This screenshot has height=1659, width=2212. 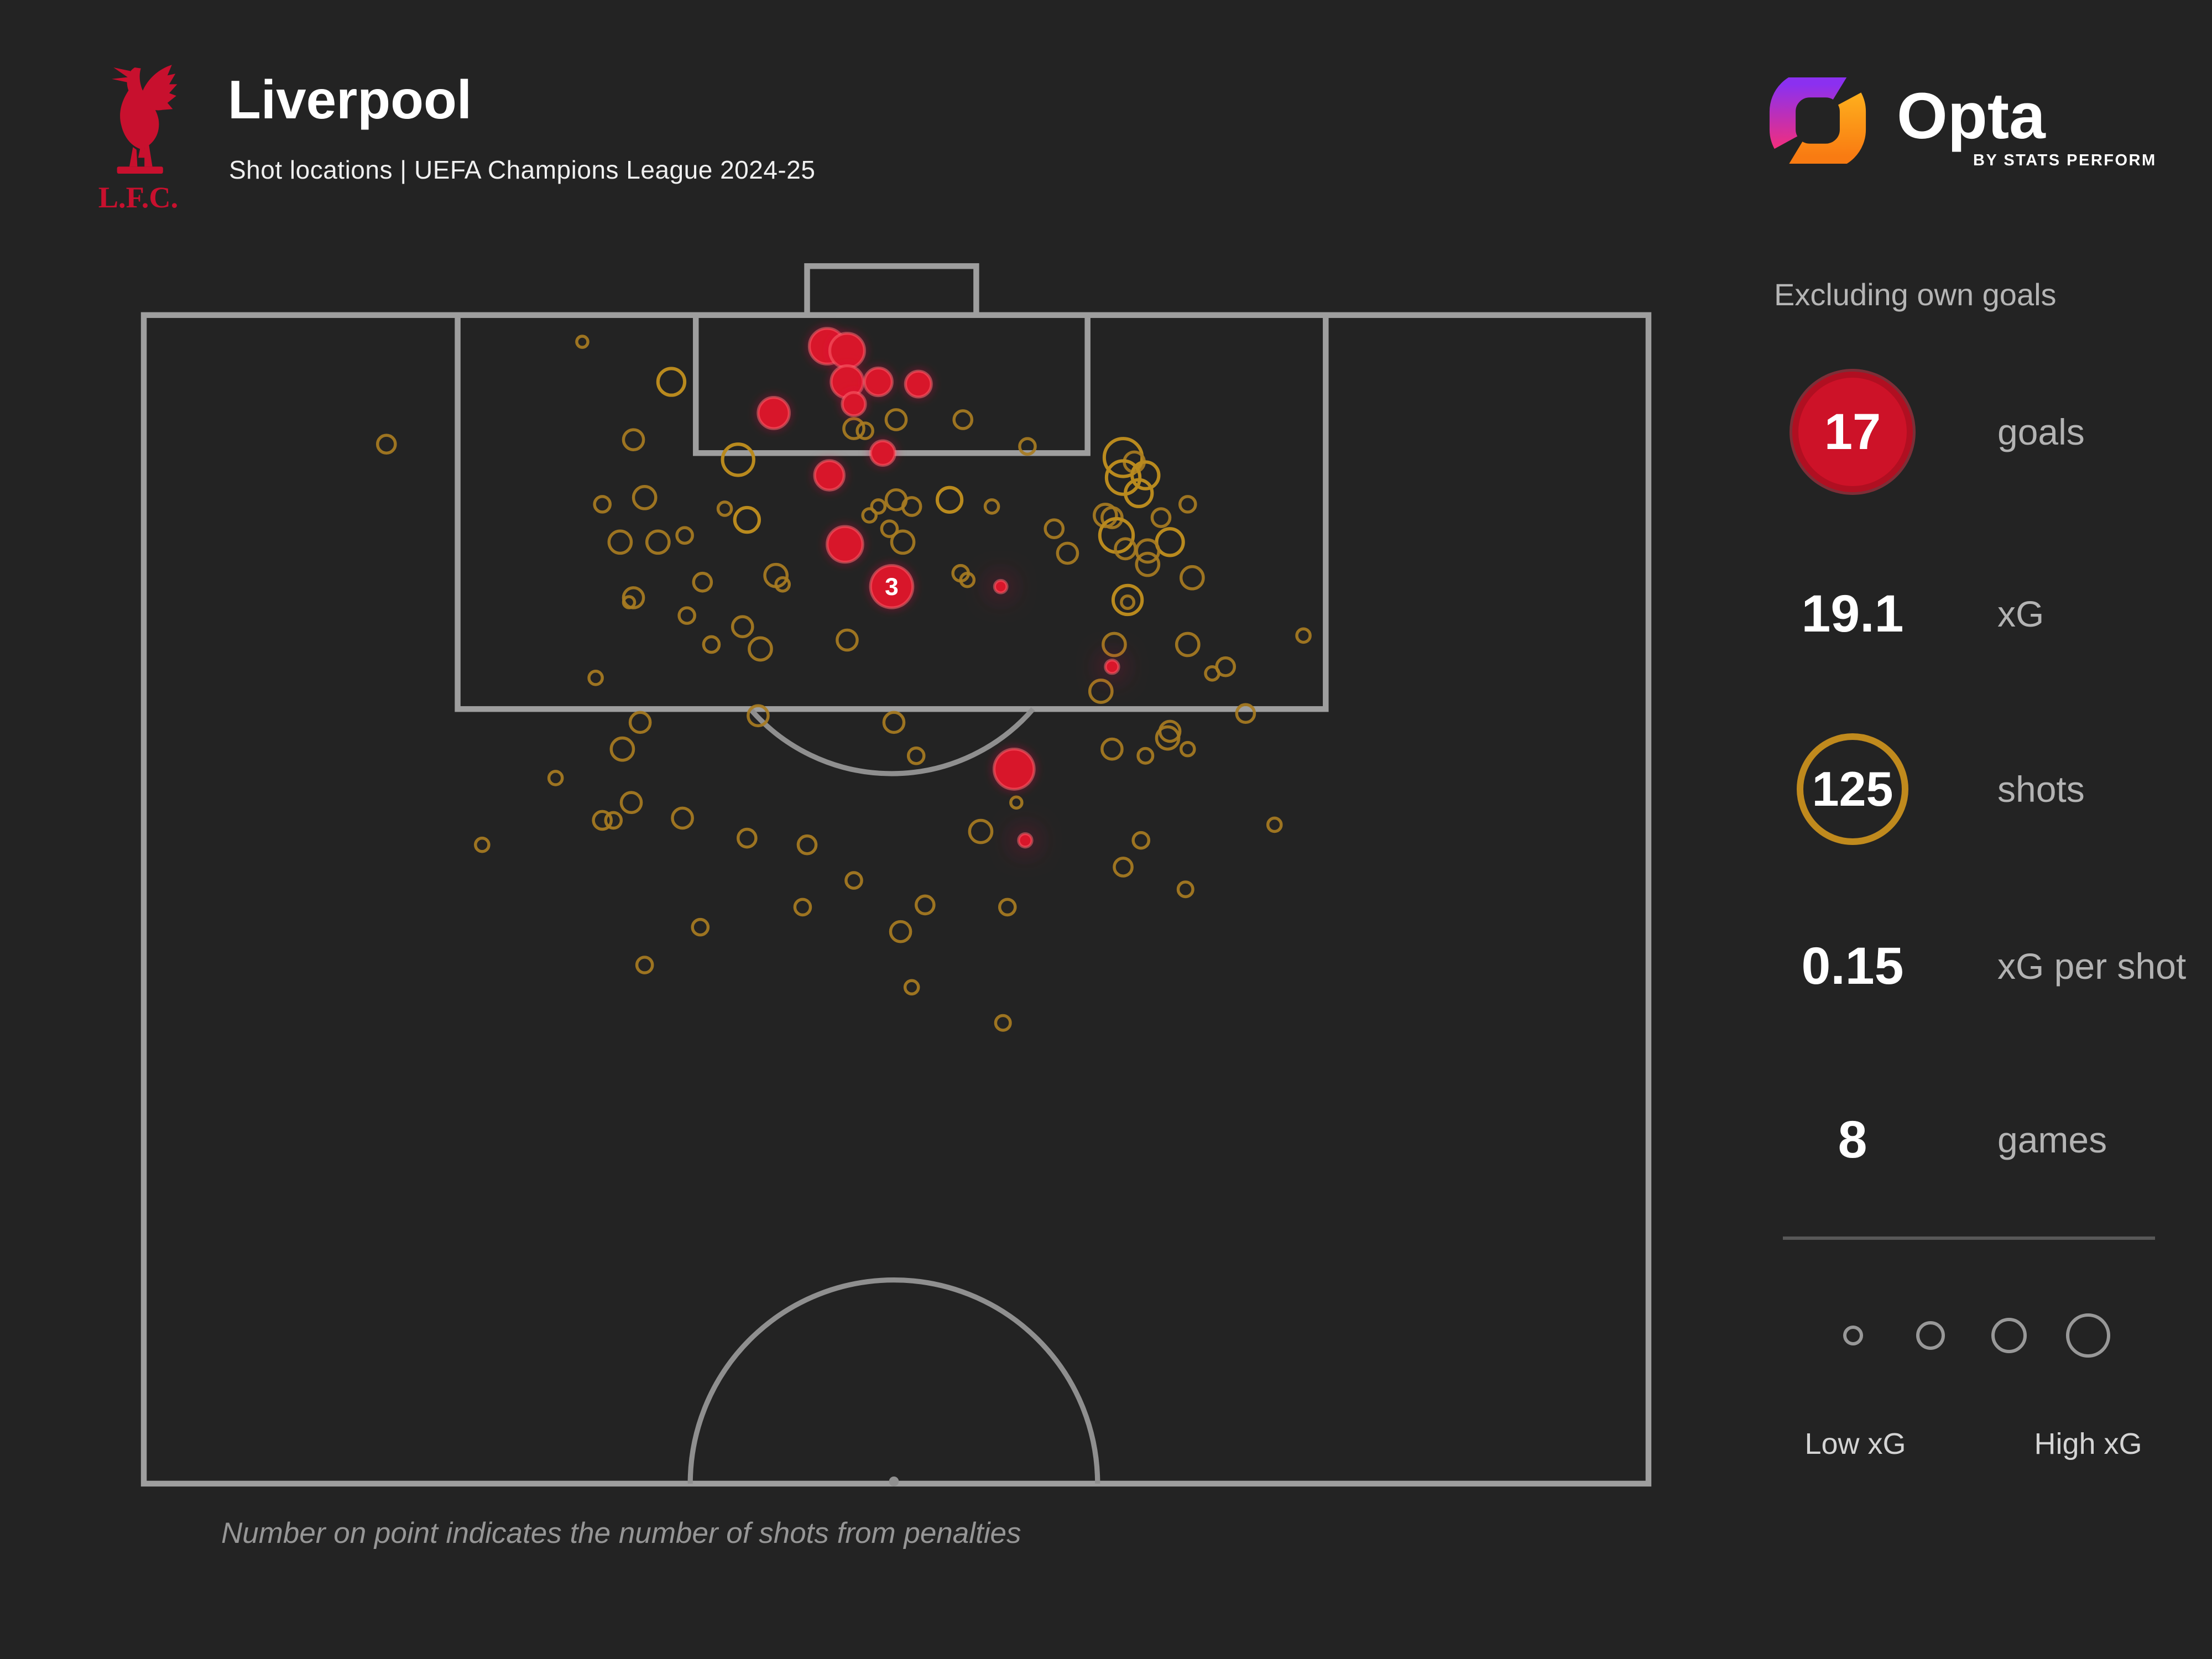 What do you see at coordinates (1818, 121) in the screenshot?
I see `opta-logo-icon` at bounding box center [1818, 121].